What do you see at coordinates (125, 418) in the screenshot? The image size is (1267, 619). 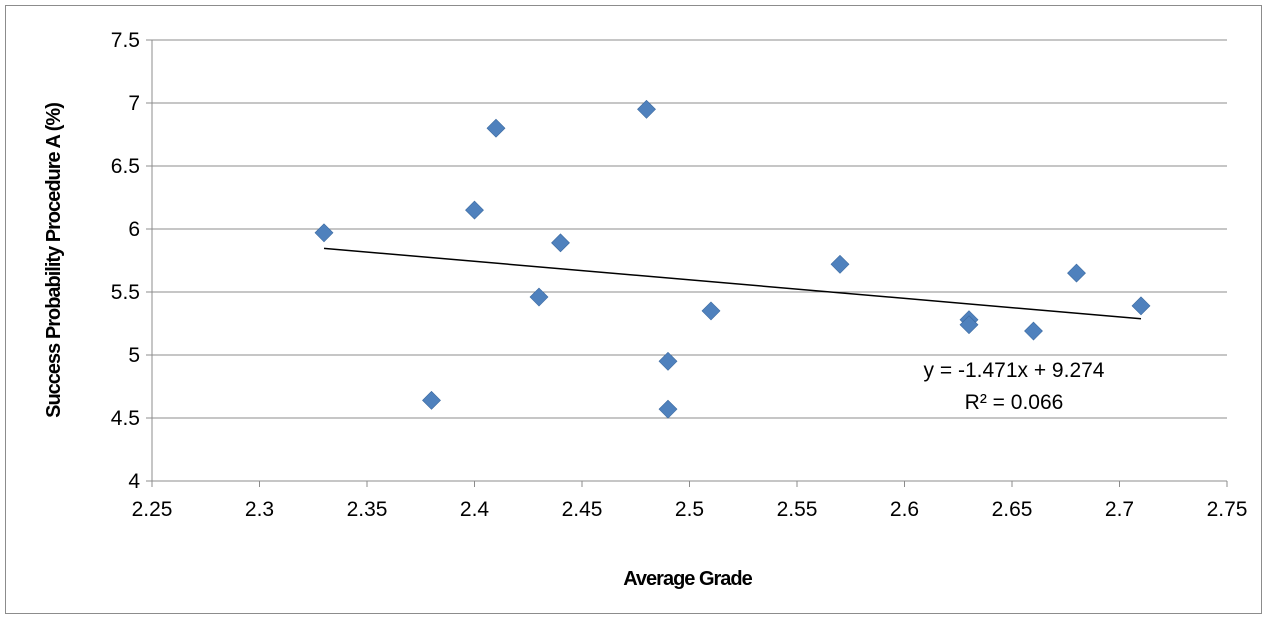 I see `y-tick-label: 4.5` at bounding box center [125, 418].